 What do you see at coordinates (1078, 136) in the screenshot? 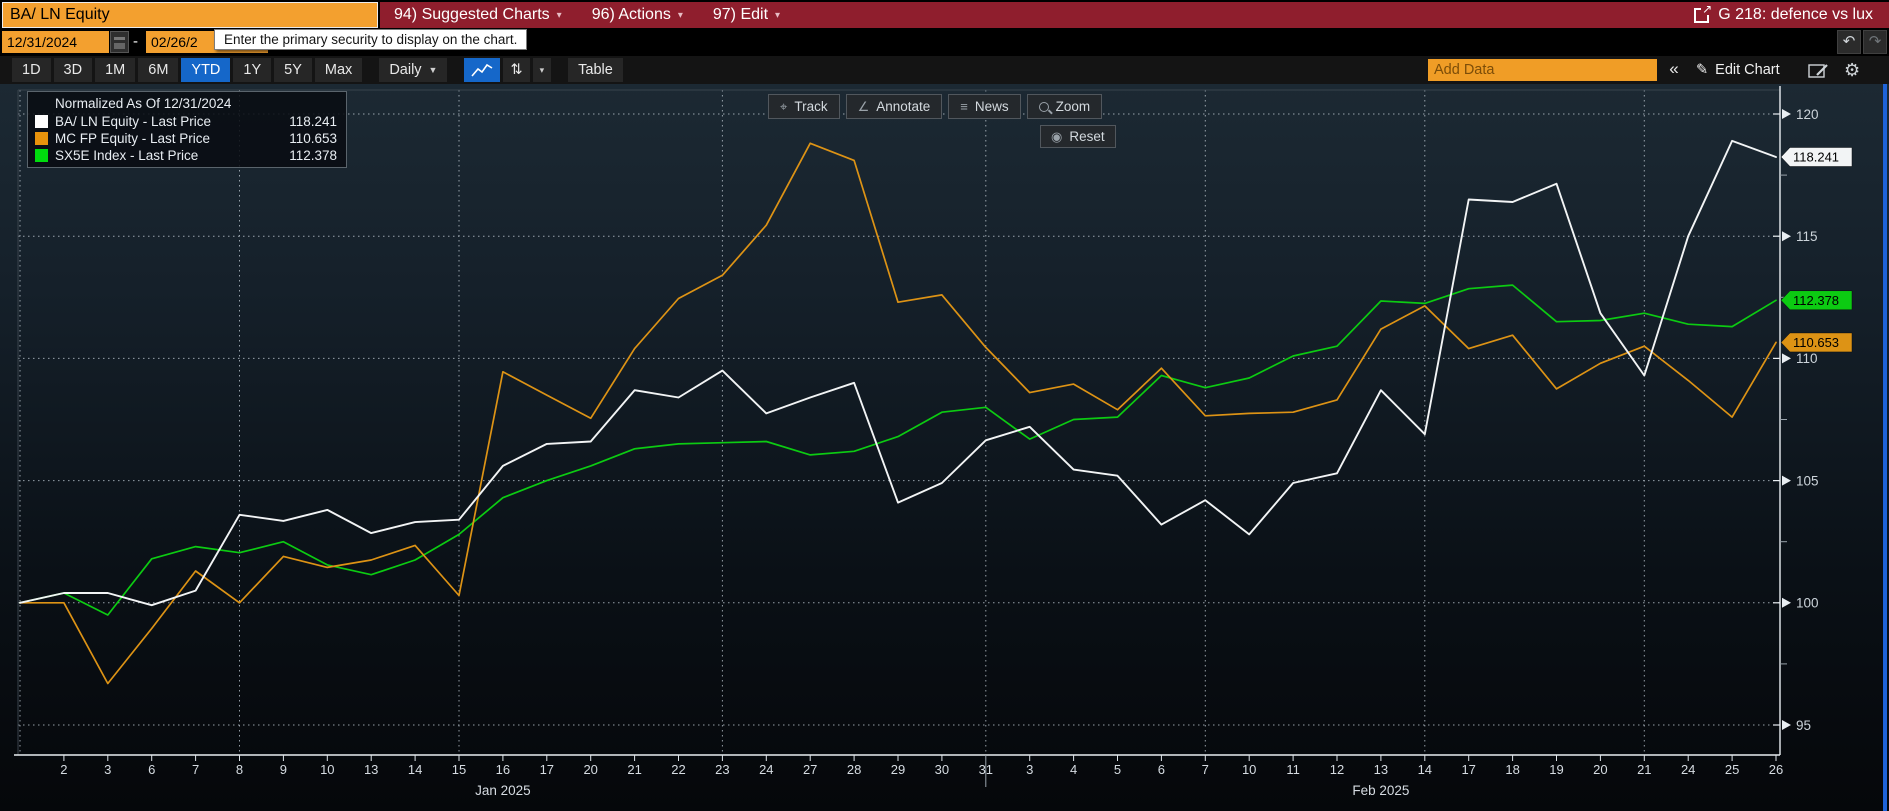
I see `reset-button: ◉ Reset` at bounding box center [1078, 136].